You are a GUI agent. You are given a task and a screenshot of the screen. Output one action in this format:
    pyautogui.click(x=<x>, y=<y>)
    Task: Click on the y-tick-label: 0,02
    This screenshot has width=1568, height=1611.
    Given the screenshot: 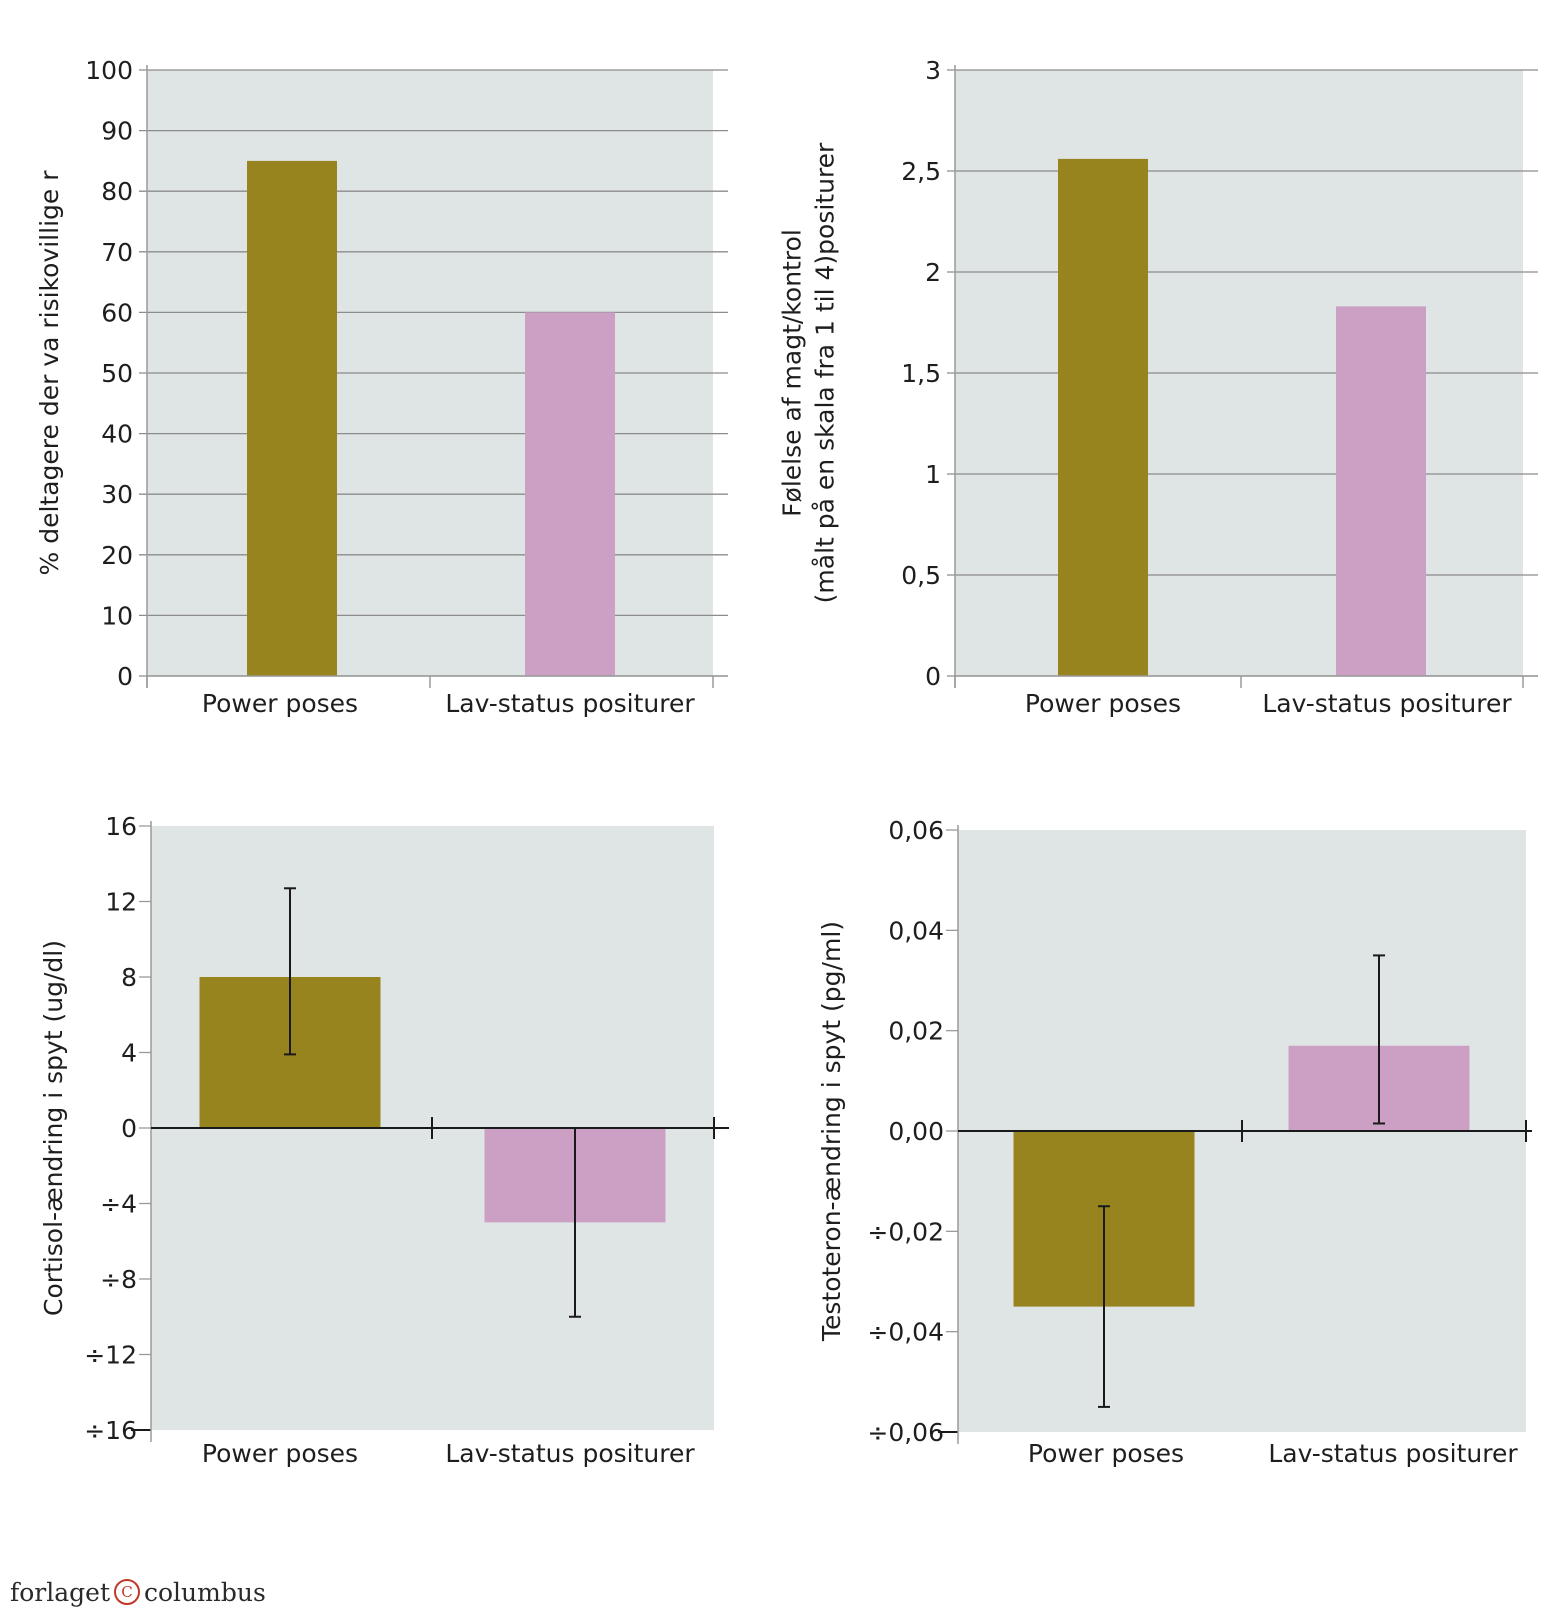 What is the action you would take?
    pyautogui.click(x=916, y=1031)
    